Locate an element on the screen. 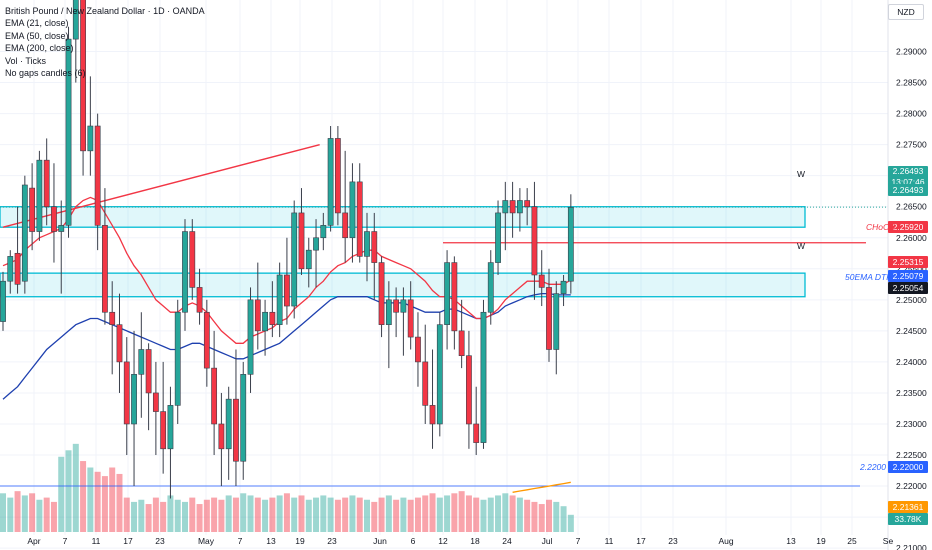 This screenshot has height=550, width=932. x-tick-label: 11 is located at coordinates (609, 541).